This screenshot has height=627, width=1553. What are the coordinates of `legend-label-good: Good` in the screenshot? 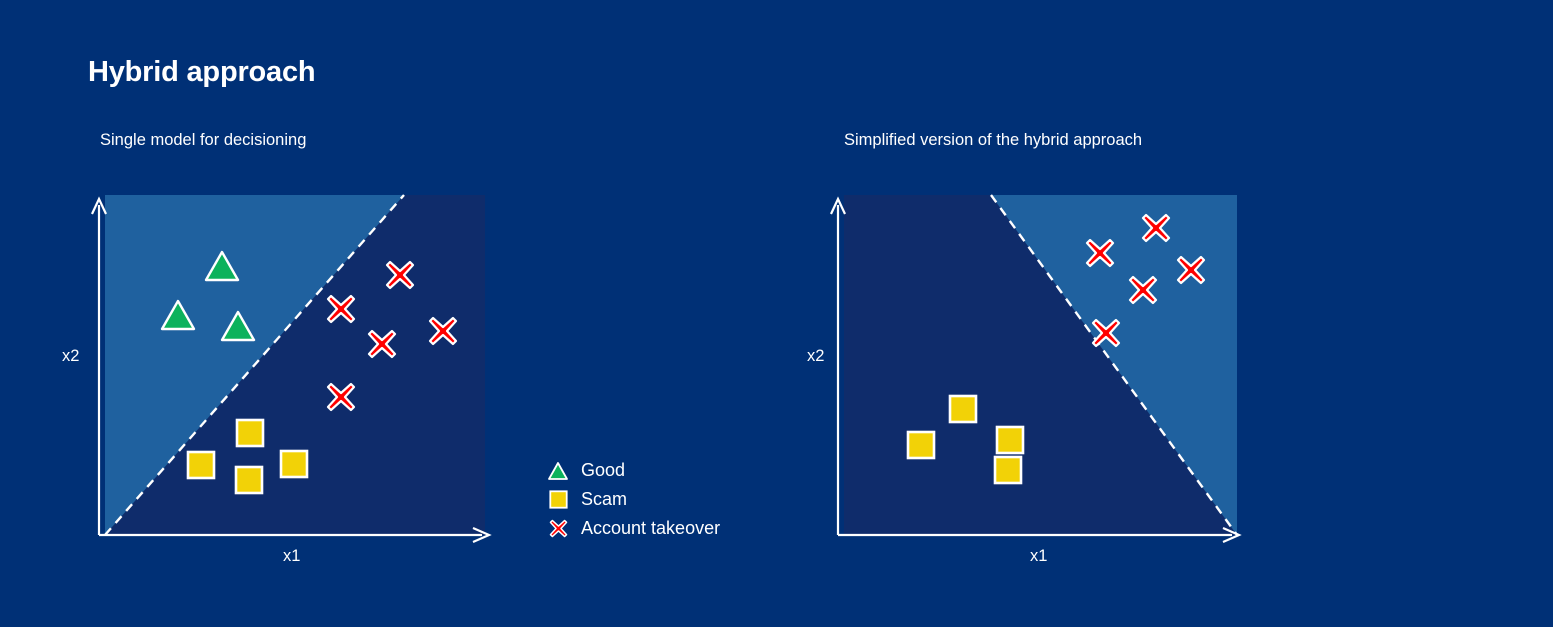 It's located at (603, 470).